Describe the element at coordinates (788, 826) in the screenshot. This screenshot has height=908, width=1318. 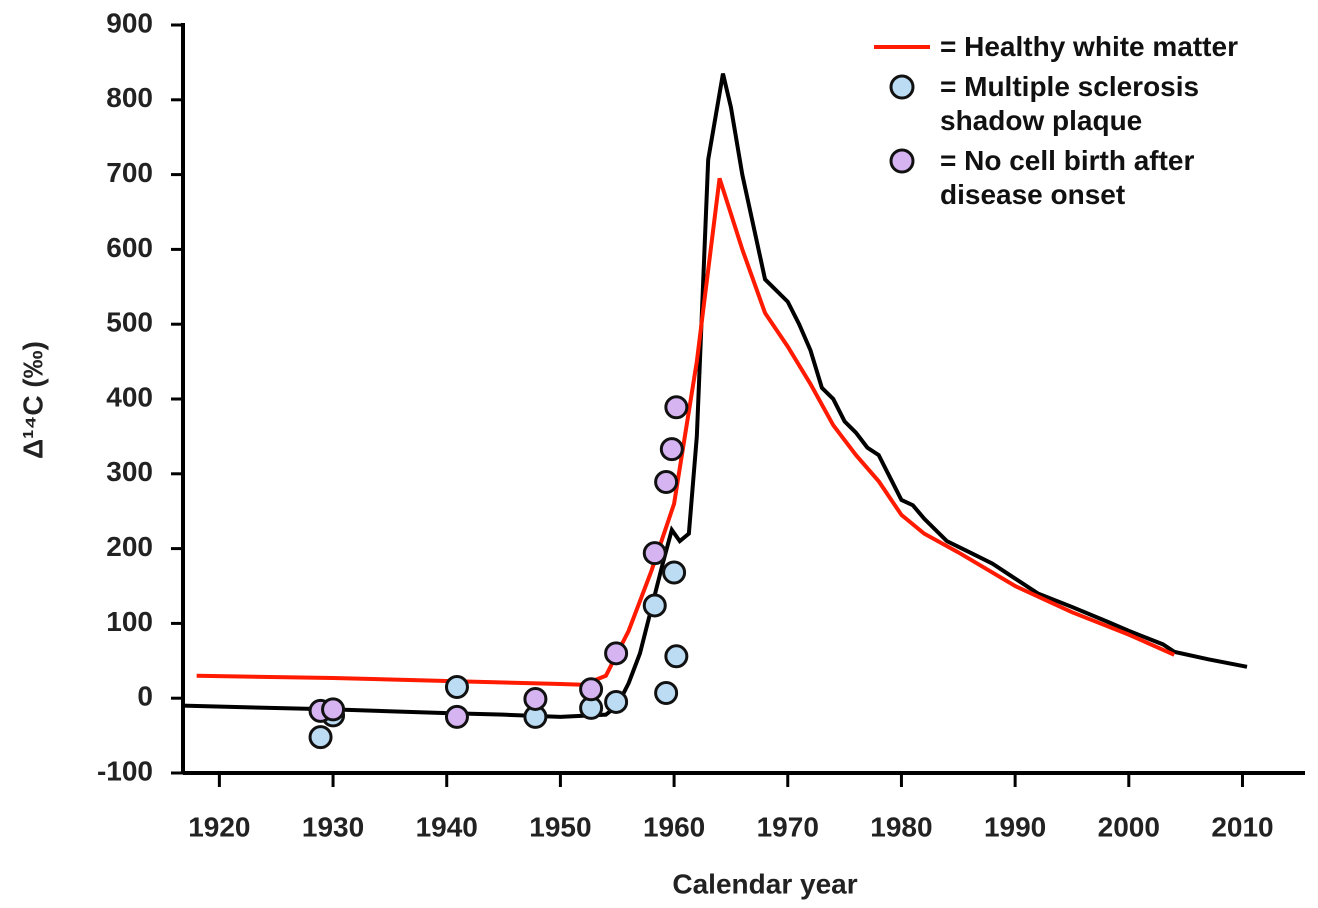
I see `x-tick-label: 1970` at that location.